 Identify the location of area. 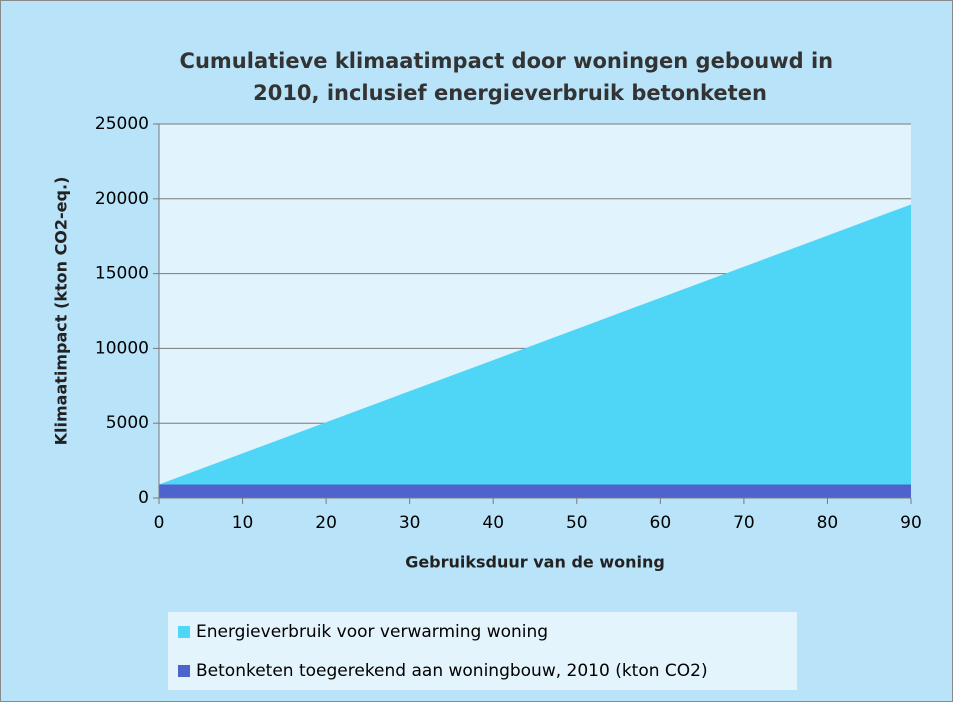
(535, 491).